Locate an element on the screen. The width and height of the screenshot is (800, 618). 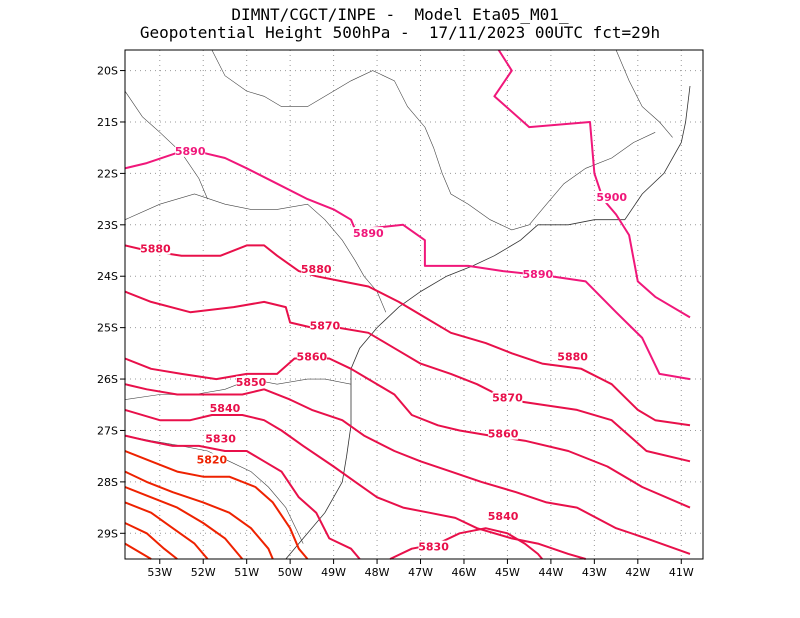
contour-5830b is located at coordinates (466, 543).